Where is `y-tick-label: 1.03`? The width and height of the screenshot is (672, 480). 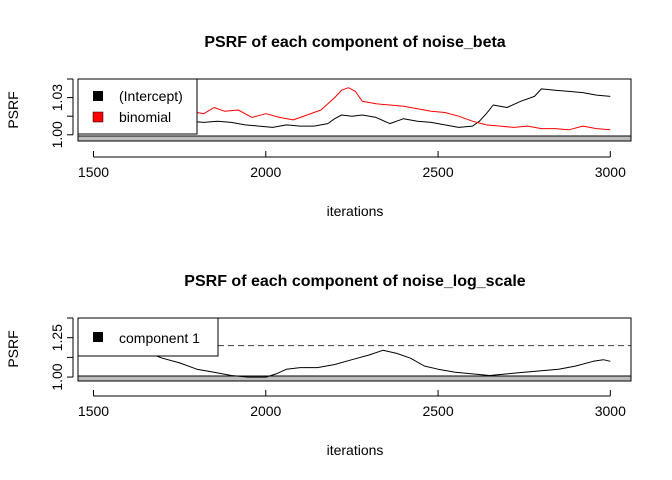 y-tick-label: 1.03 is located at coordinates (57, 97).